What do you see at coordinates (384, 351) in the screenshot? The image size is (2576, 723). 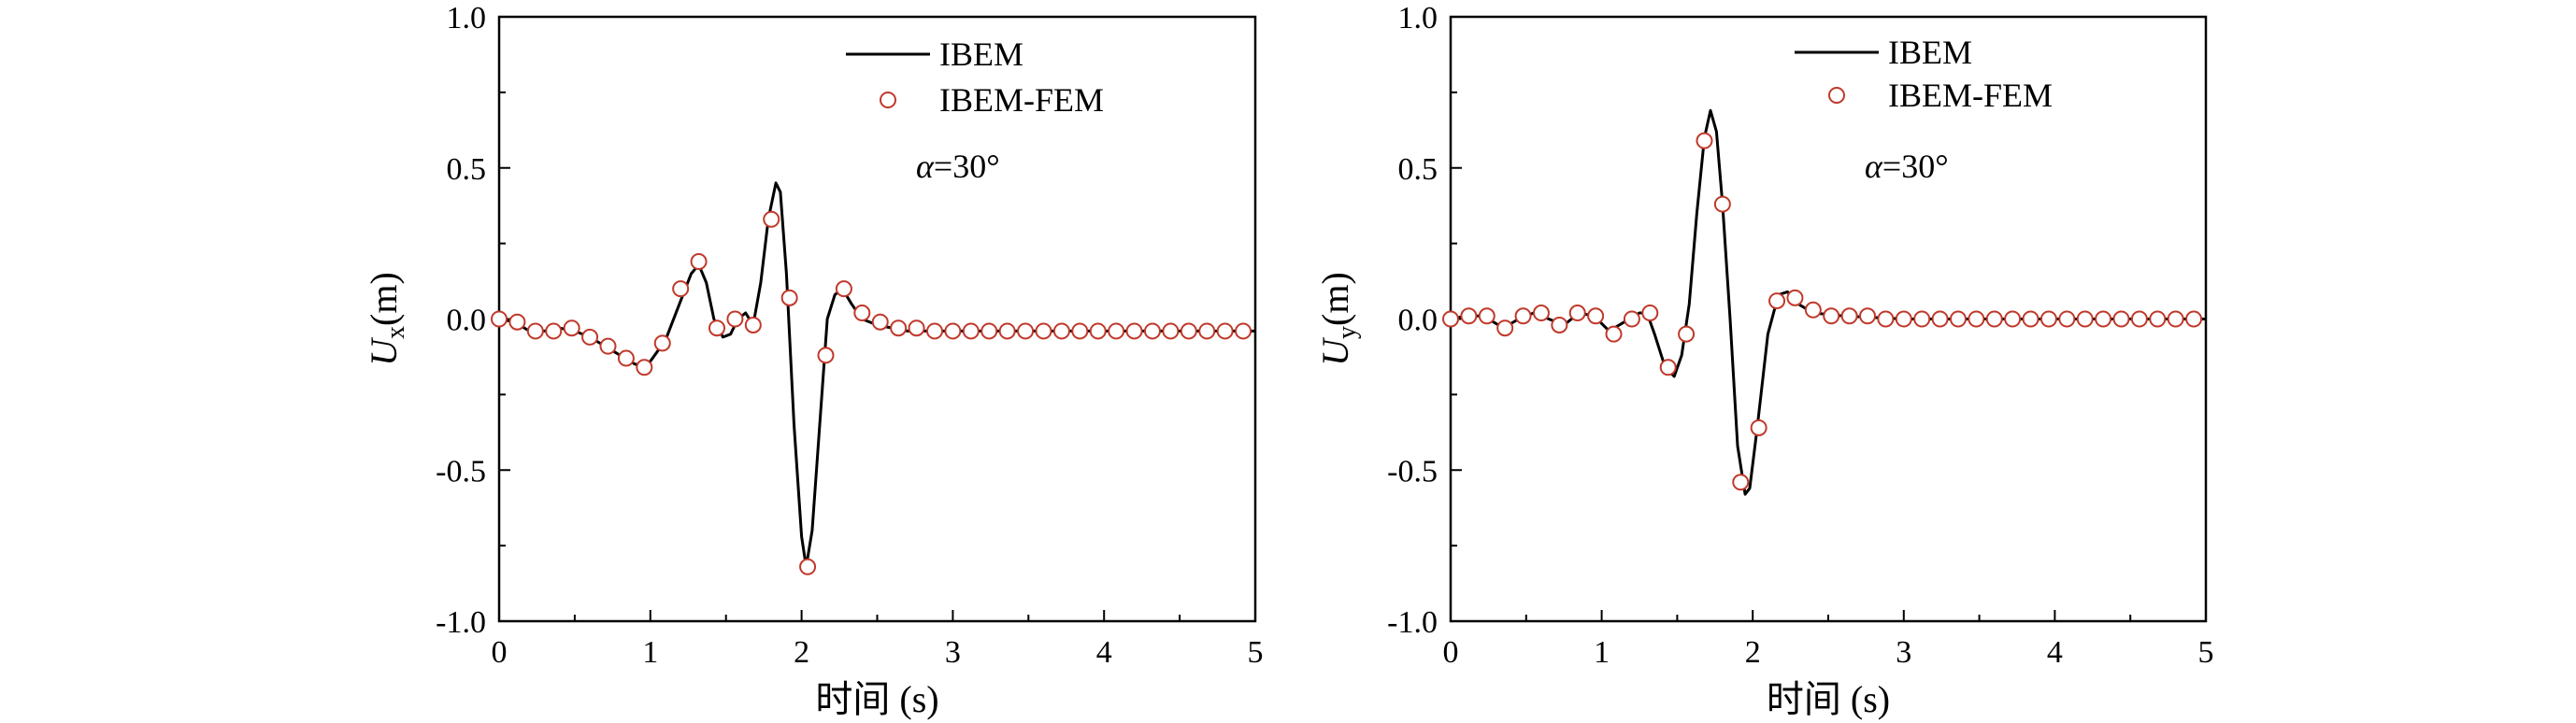 I see `y-axis-symbol: U` at bounding box center [384, 351].